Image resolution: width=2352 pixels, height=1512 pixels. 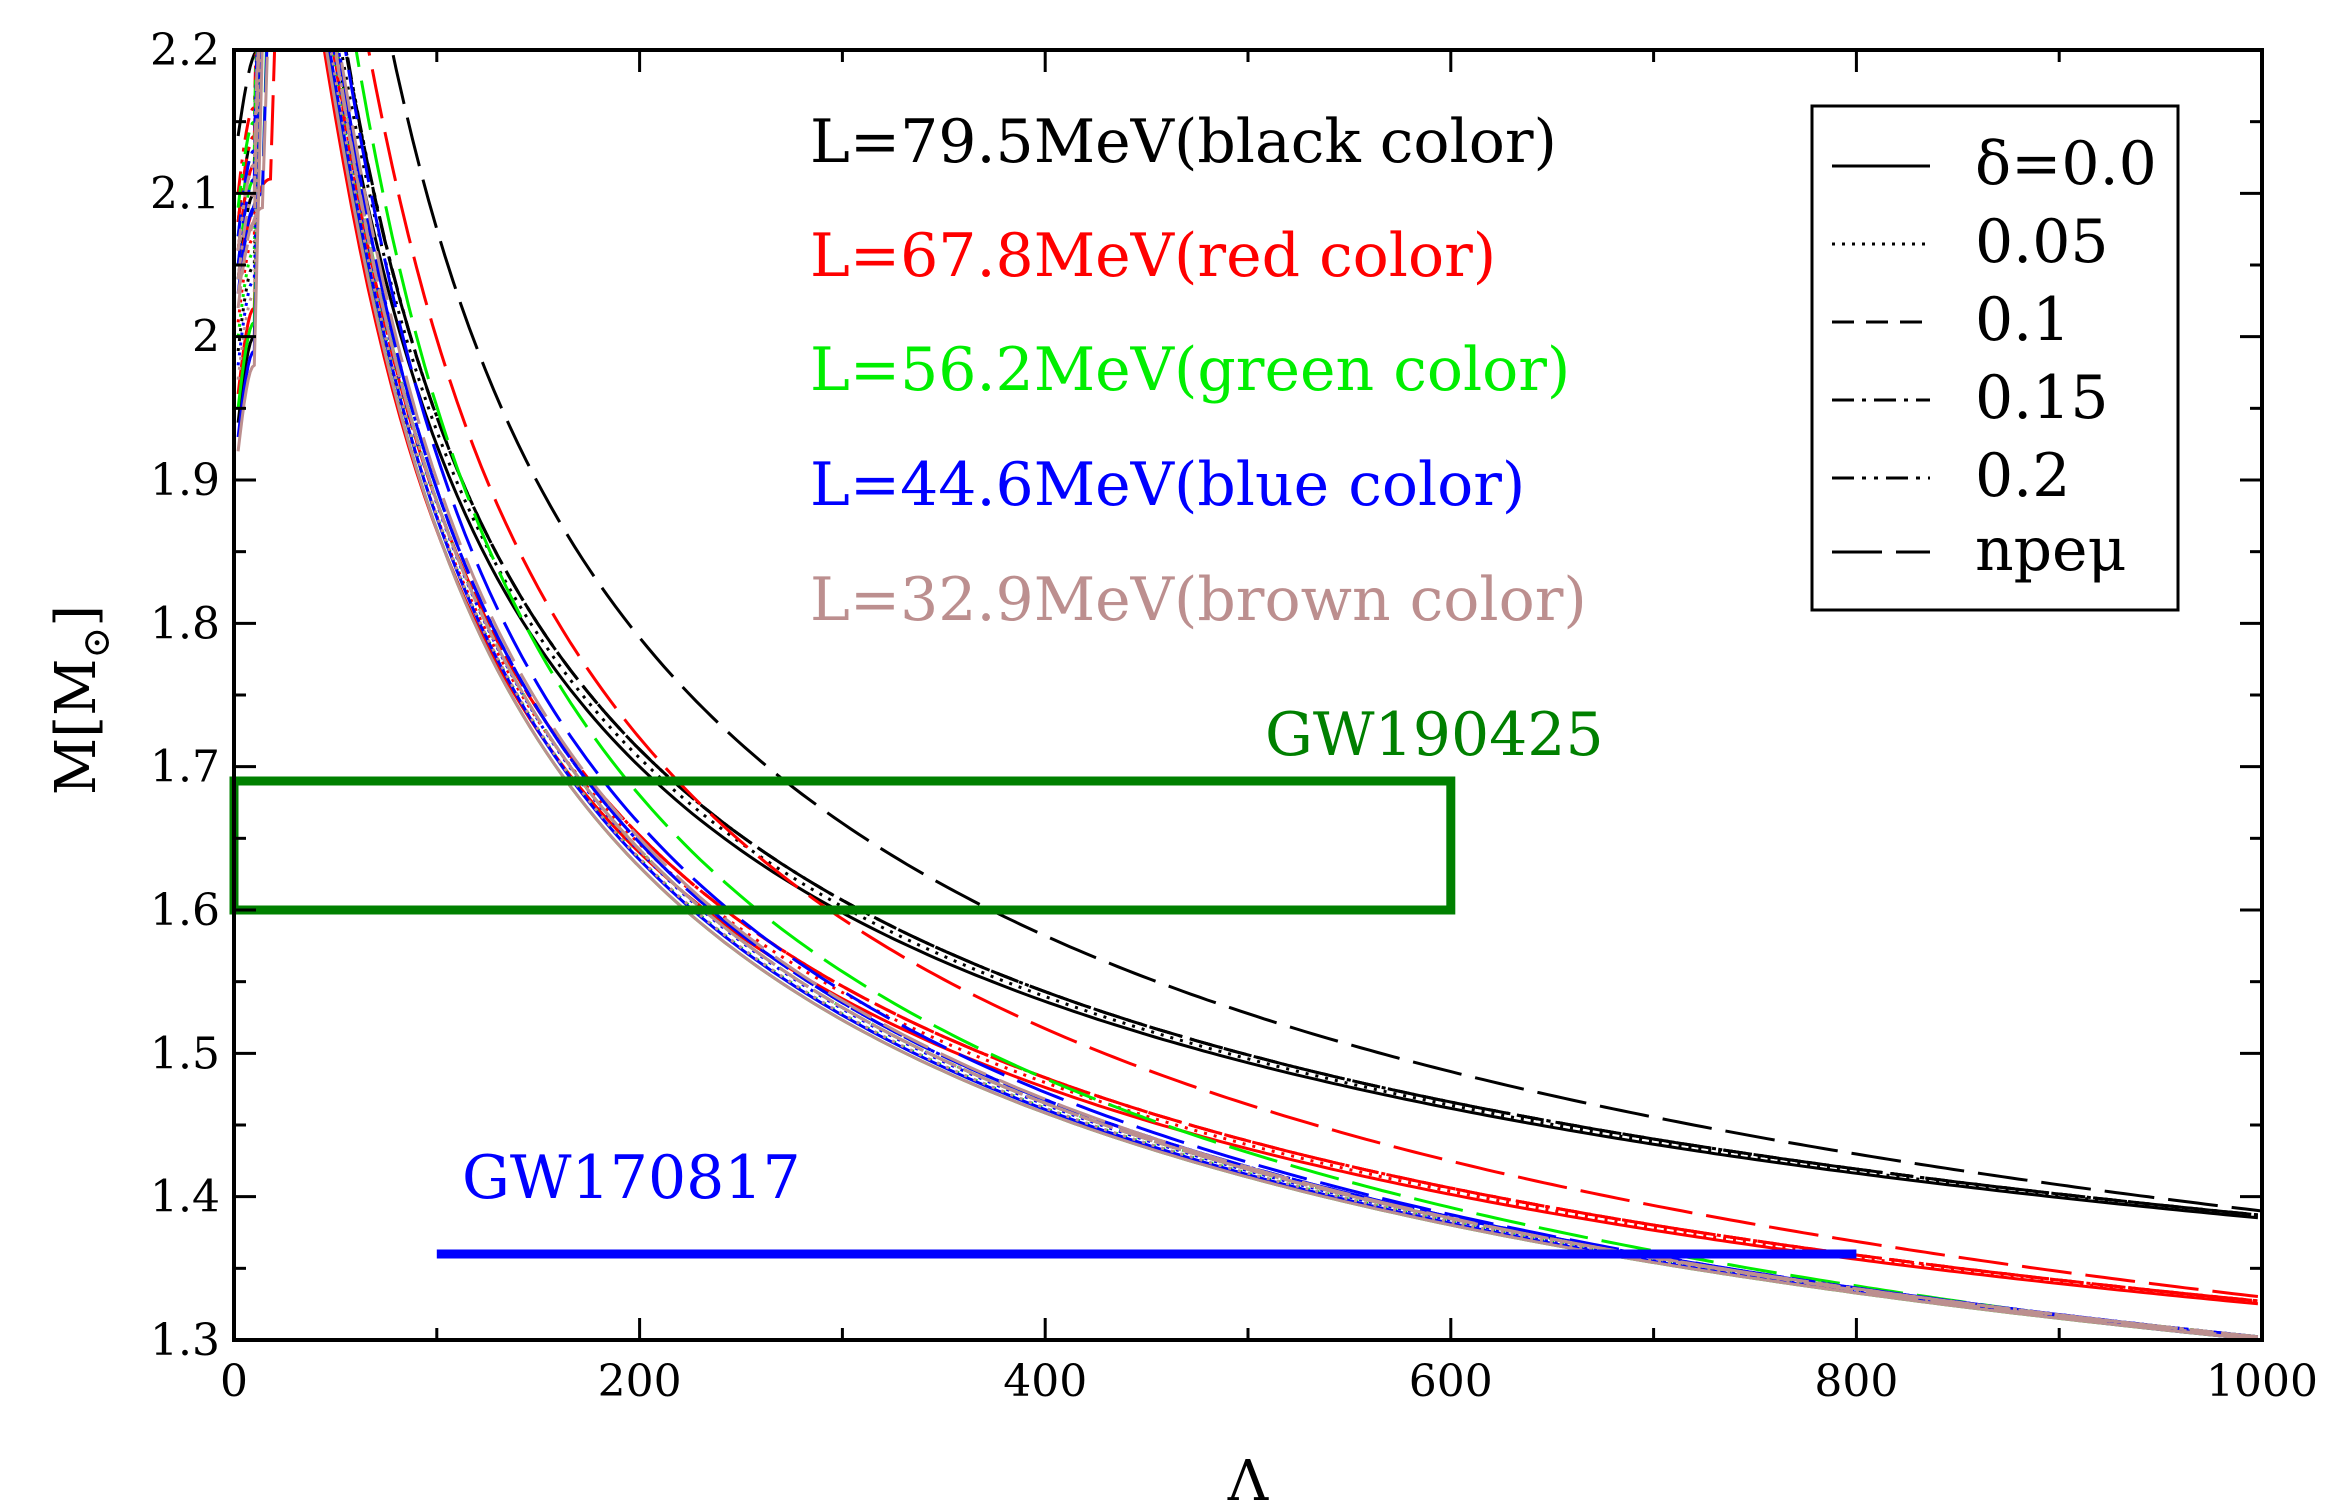 What do you see at coordinates (185, 767) in the screenshot?
I see `y-tick-label: 1.7` at bounding box center [185, 767].